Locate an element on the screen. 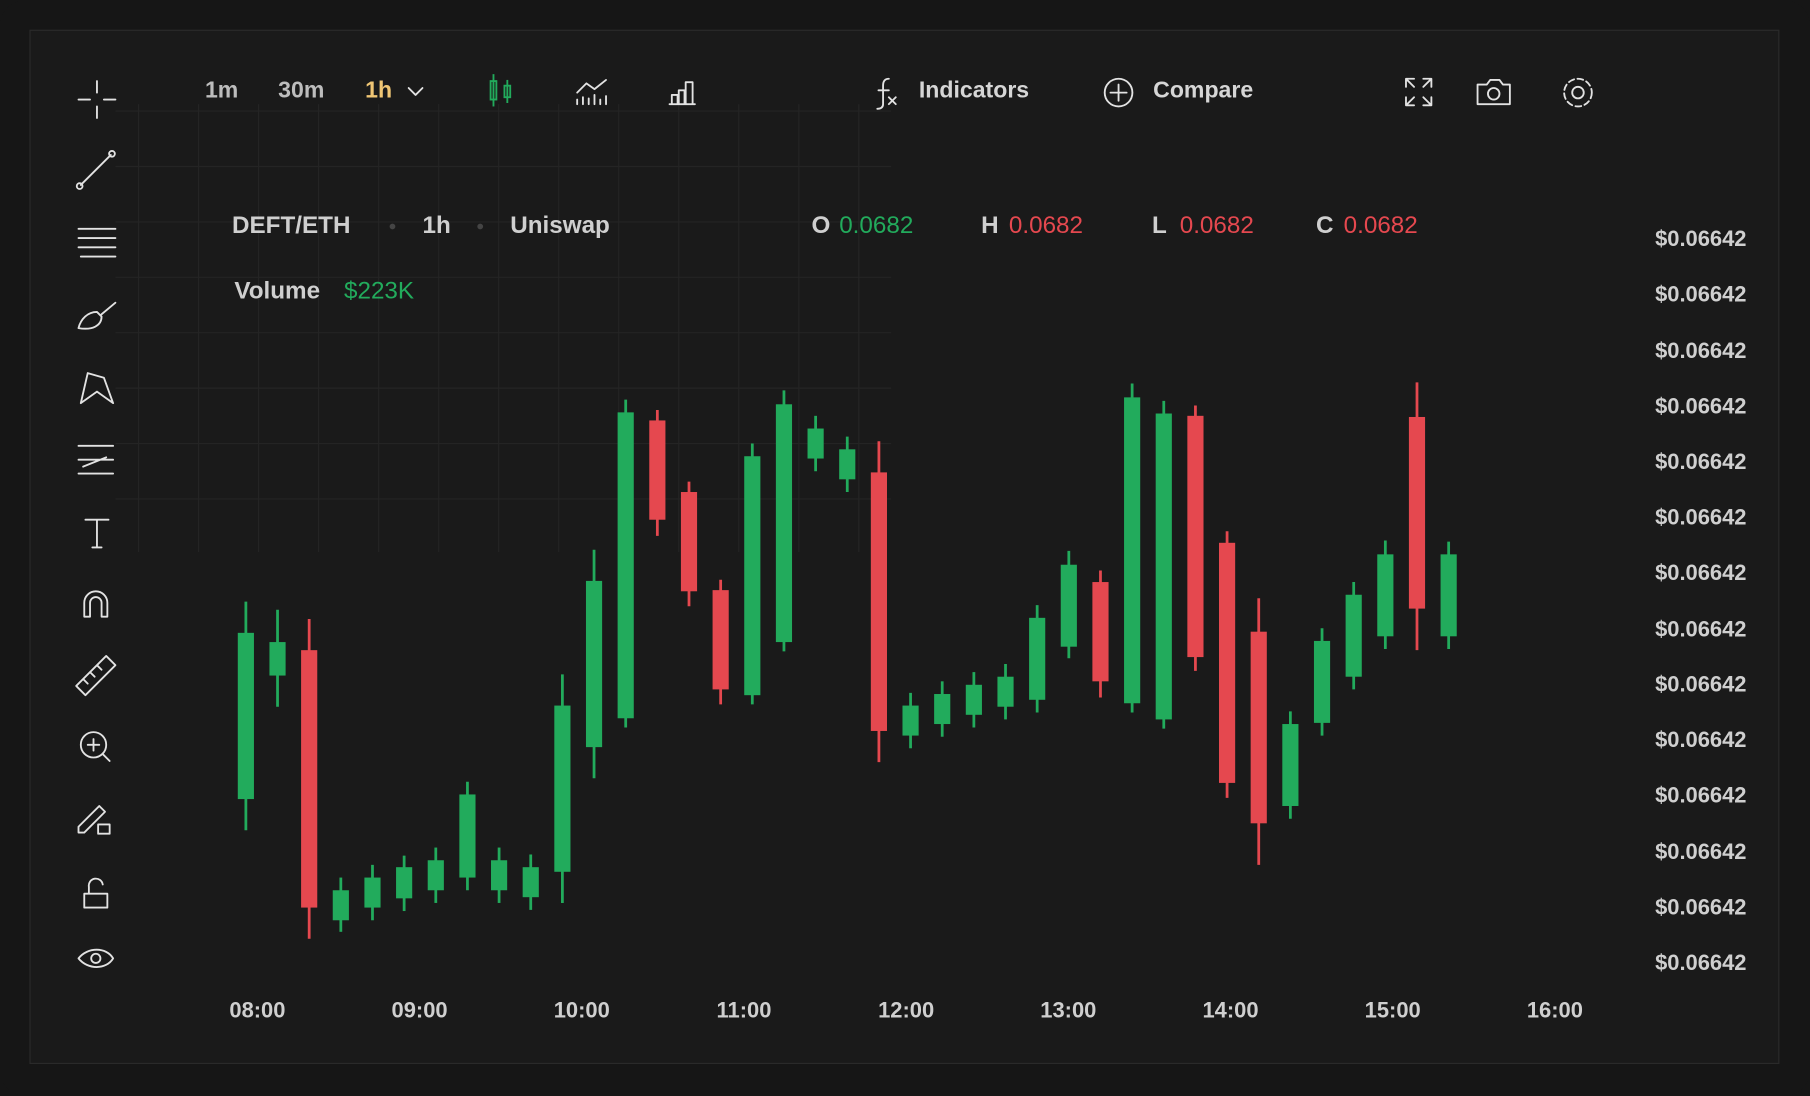 The height and width of the screenshot is (1096, 1810). separator is located at coordinates (392, 226).